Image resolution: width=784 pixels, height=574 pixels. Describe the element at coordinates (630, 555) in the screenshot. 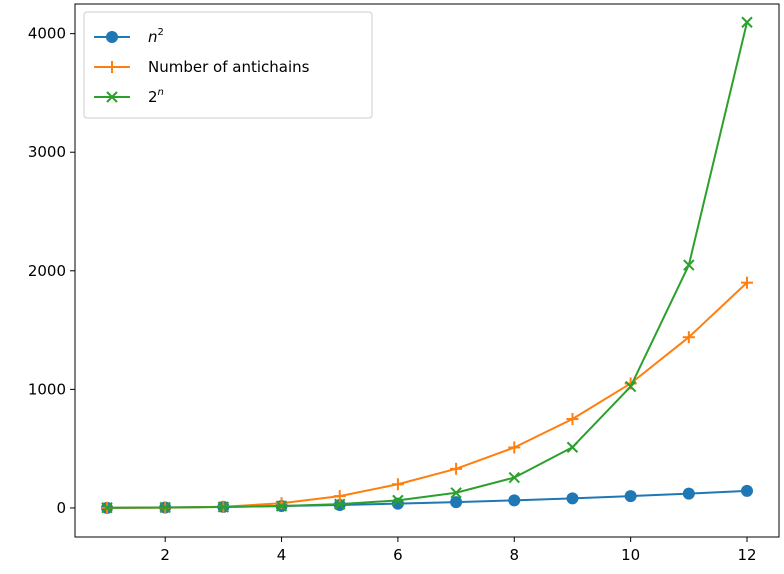

I see `x-tick-label-4: 10` at that location.